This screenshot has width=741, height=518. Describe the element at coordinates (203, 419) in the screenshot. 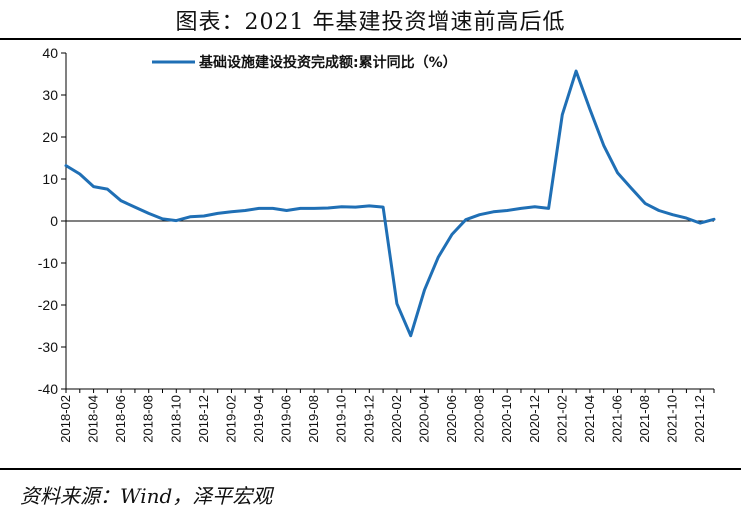

I see `x-tick-label: 2018-12` at that location.